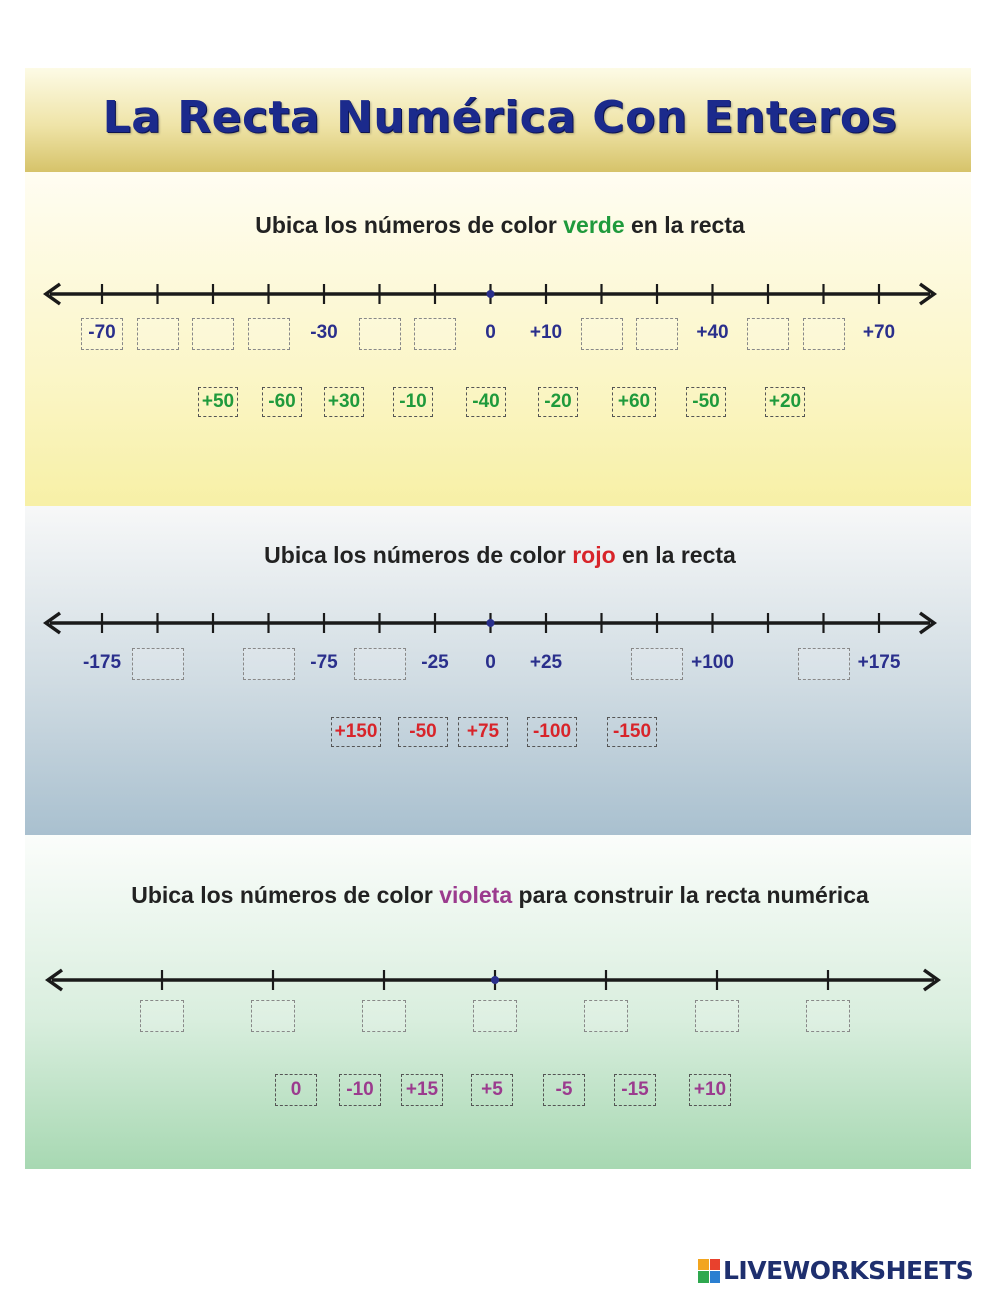 This screenshot has height=1291, width=1000. Describe the element at coordinates (546, 332) in the screenshot. I see `tick-label: +10` at that location.